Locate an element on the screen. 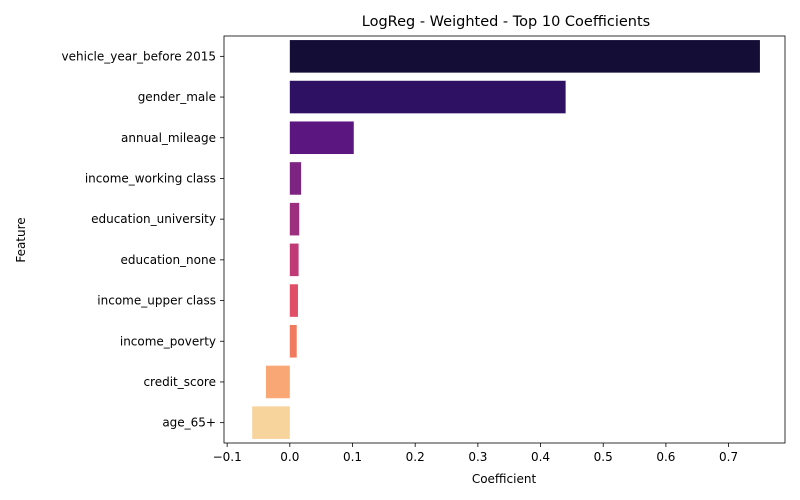 Image resolution: width=800 pixels, height=500 pixels. bar-education-none is located at coordinates (294, 260).